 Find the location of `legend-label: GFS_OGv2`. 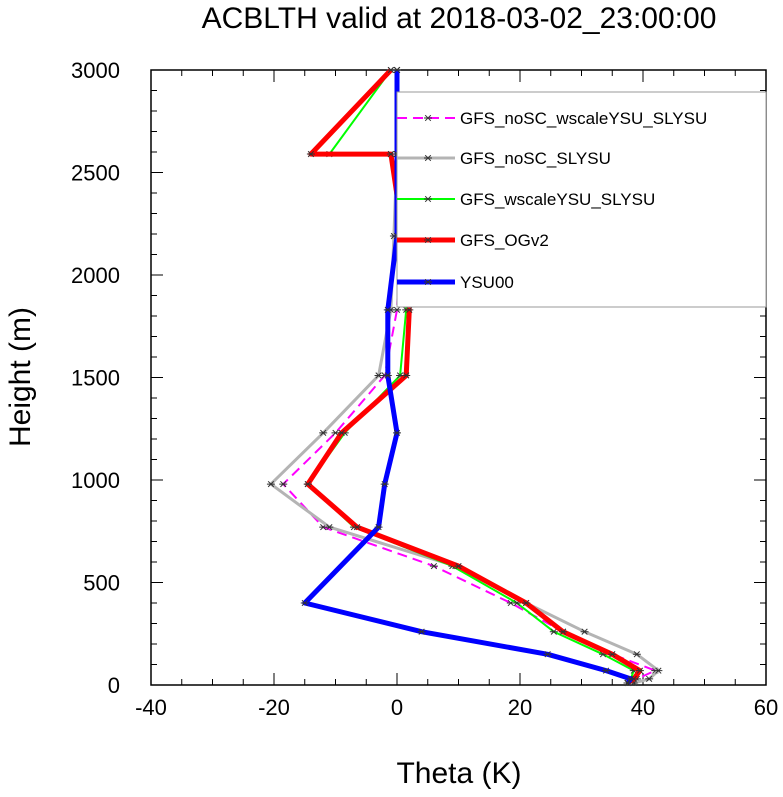

legend-label: GFS_OGv2 is located at coordinates (504, 240).